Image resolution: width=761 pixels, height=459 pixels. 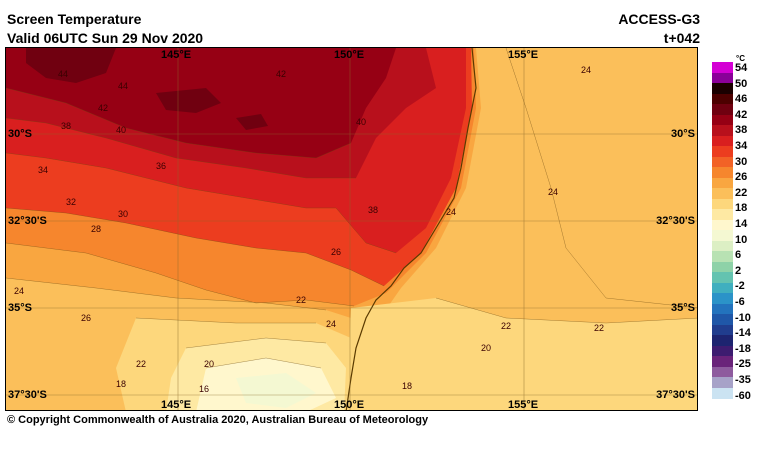 What do you see at coordinates (741, 130) in the screenshot?
I see `legend-tick-label: 38` at bounding box center [741, 130].